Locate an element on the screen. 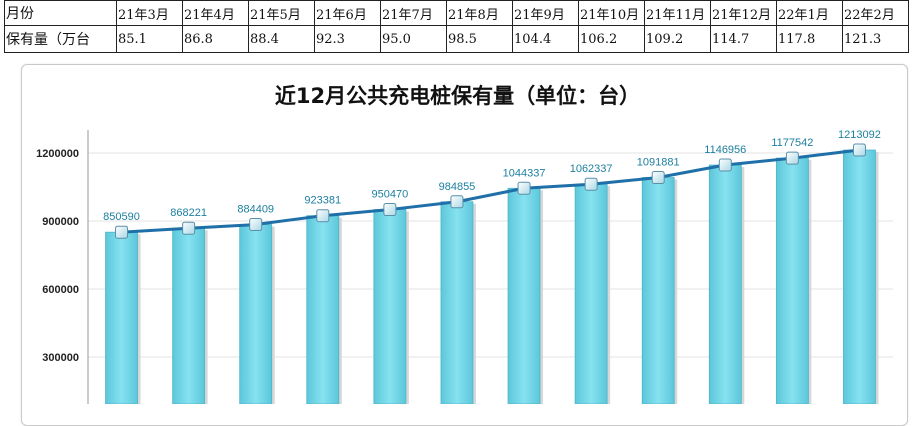  table-header-cell: 月份 is located at coordinates (60, 13).